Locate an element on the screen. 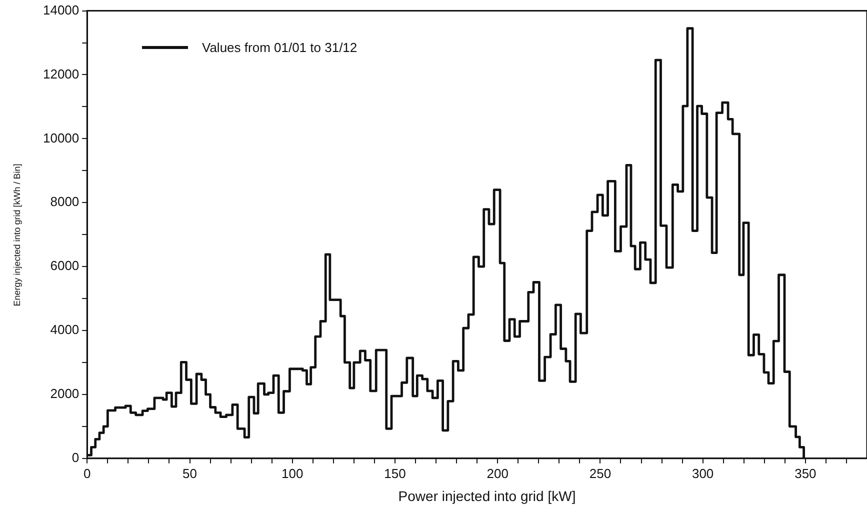 This screenshot has height=515, width=867. y-tick-label: 8000 is located at coordinates (65, 202).